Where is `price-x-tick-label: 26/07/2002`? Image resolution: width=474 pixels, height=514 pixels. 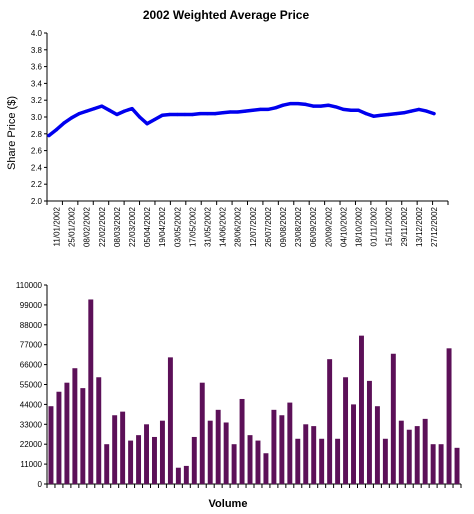
price-x-tick-label: 26/07/2002 is located at coordinates (268, 226).